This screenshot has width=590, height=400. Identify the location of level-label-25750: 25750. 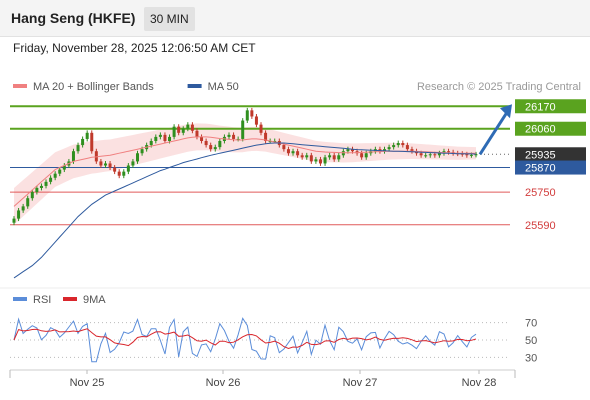
(540, 193).